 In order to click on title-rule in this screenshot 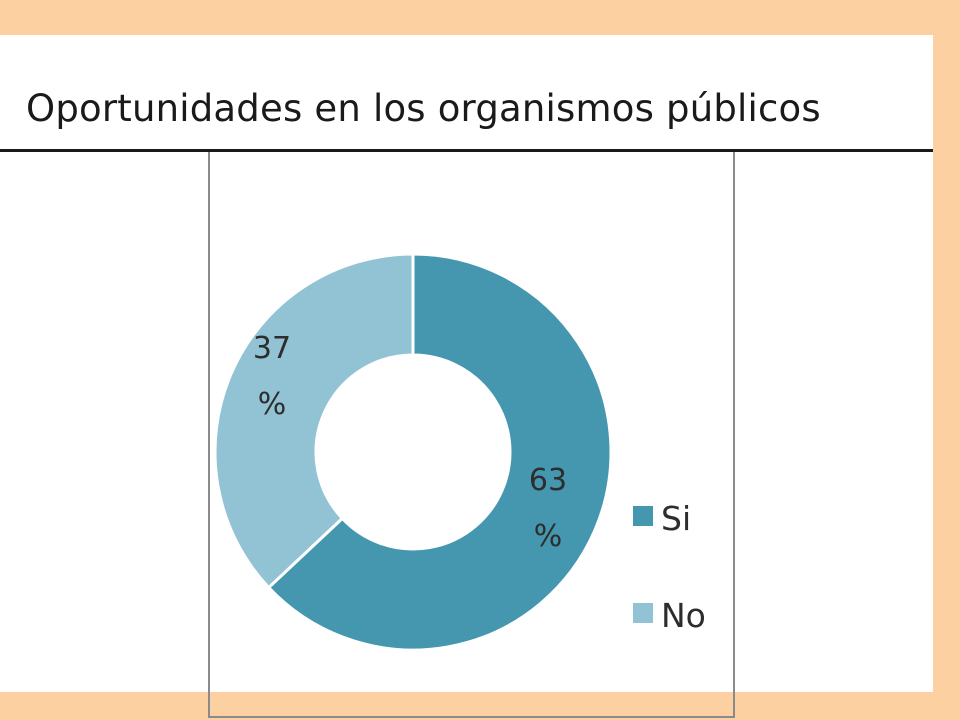, I will do `click(466, 150)`.